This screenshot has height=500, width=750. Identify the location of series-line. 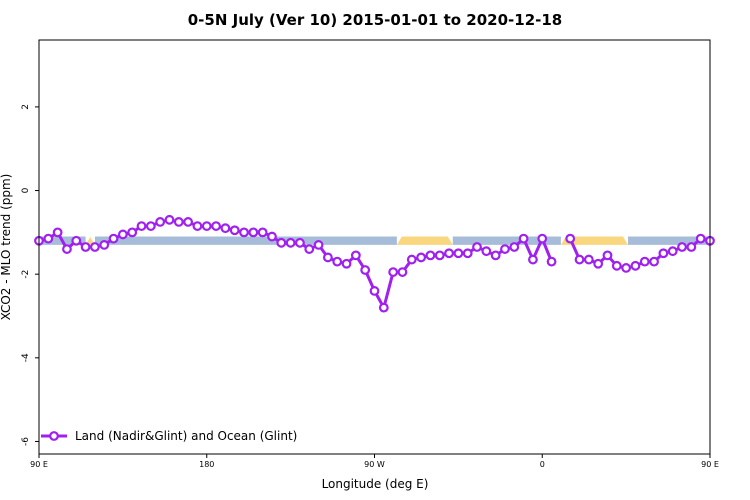
(295, 264).